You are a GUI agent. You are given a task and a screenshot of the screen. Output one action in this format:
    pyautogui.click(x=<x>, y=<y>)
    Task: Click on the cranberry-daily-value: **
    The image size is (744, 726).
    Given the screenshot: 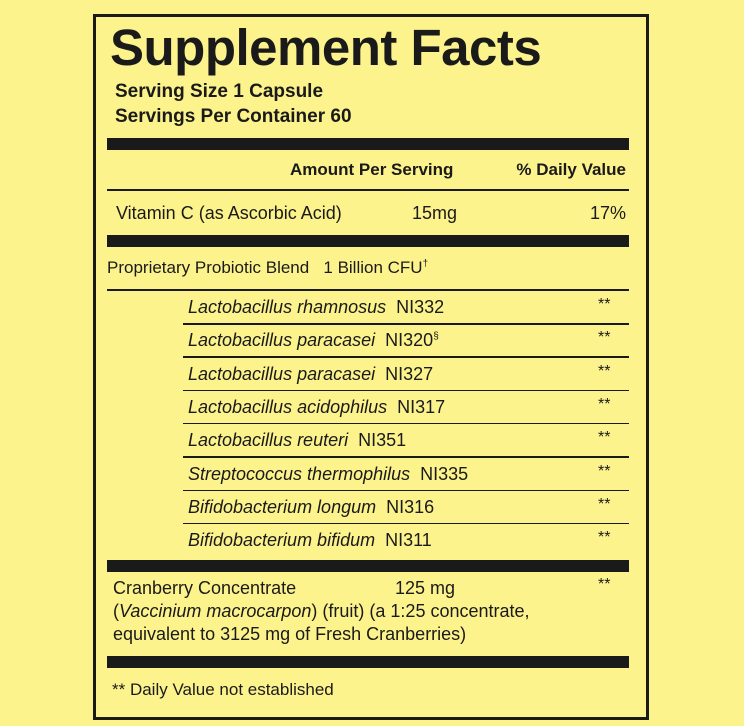 What is the action you would take?
    pyautogui.click(x=604, y=584)
    